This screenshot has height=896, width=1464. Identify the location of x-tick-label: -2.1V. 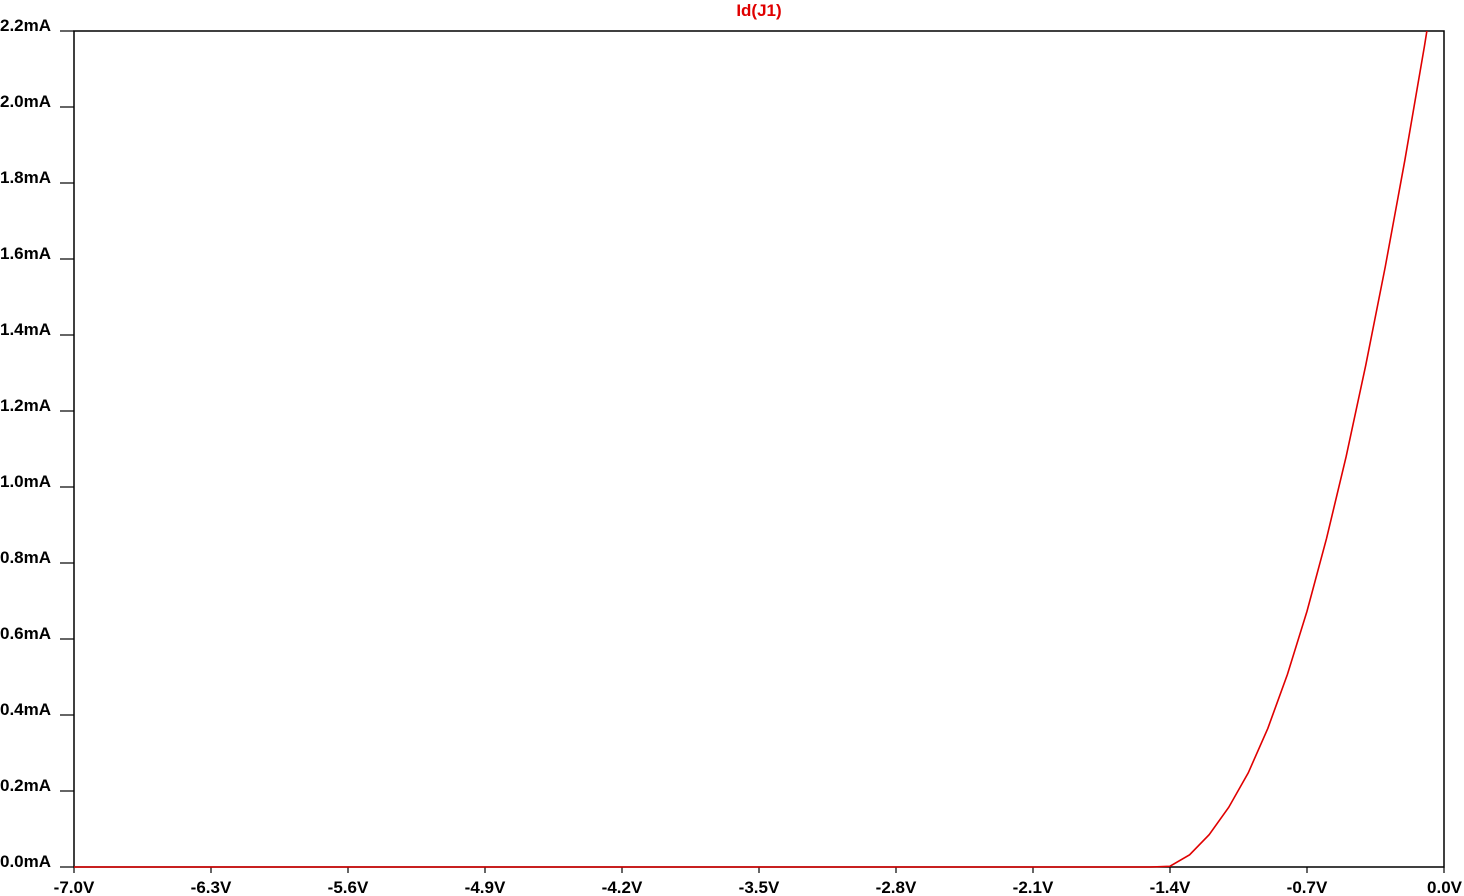
(1033, 887).